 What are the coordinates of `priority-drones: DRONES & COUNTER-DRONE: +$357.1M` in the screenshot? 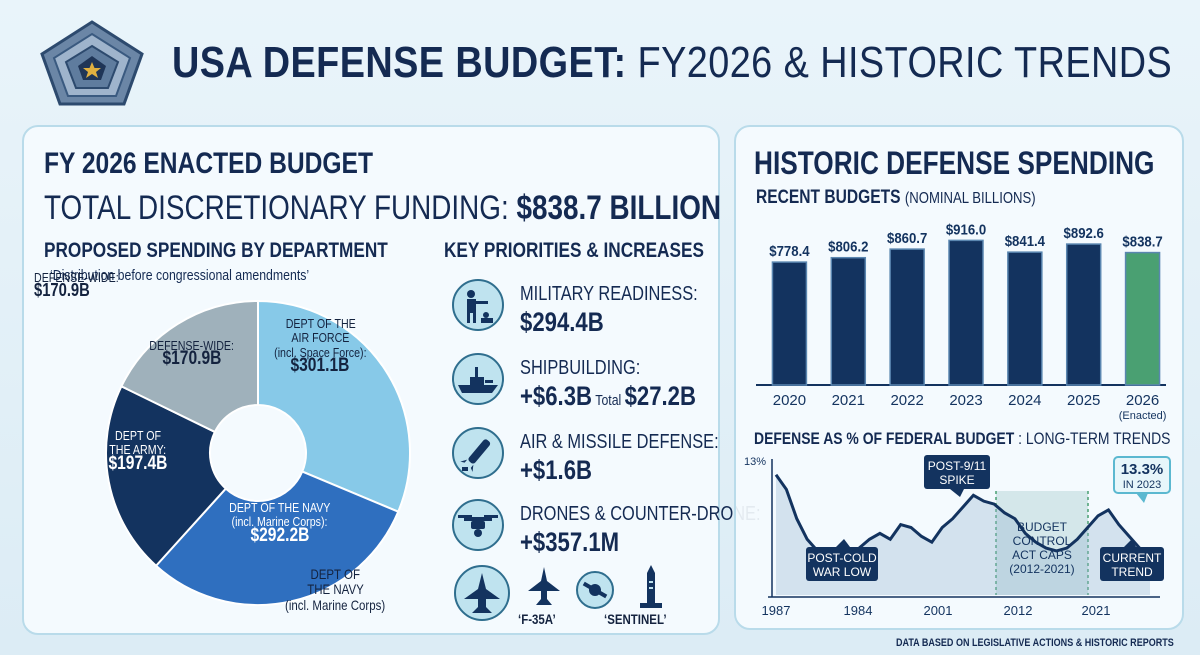 It's located at (606, 529).